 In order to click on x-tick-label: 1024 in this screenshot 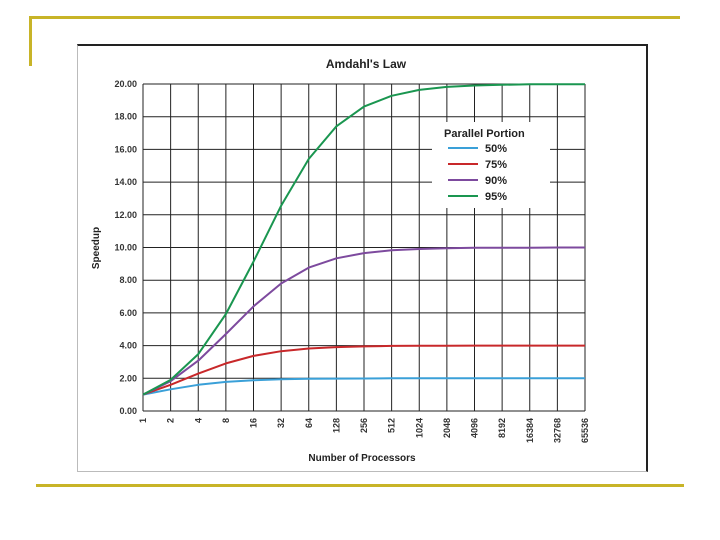, I will do `click(419, 428)`.